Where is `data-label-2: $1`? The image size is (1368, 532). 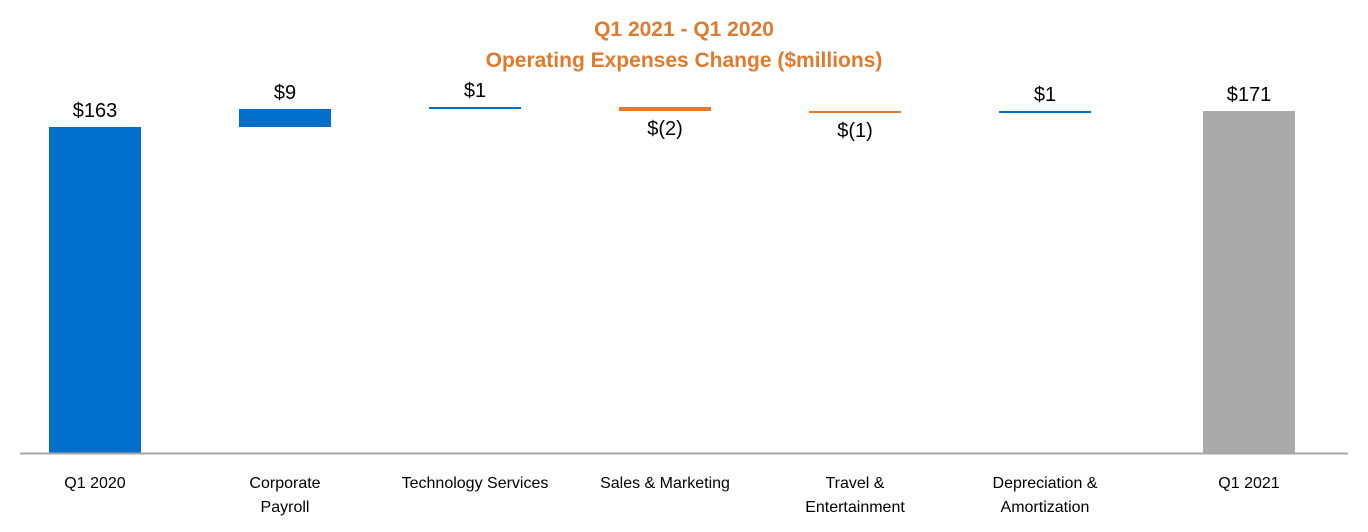
data-label-2: $1 is located at coordinates (475, 91).